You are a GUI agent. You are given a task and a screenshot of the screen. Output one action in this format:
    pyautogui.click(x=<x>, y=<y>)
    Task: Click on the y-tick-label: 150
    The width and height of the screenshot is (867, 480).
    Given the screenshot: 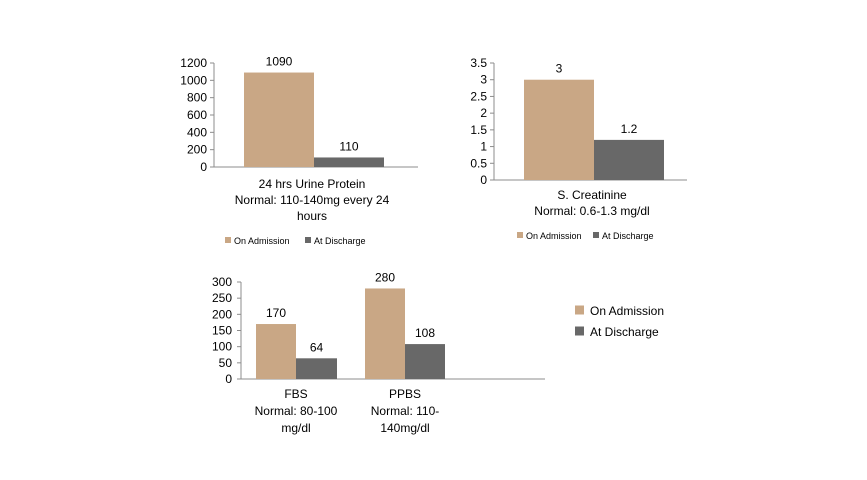 What is the action you would take?
    pyautogui.click(x=222, y=331)
    